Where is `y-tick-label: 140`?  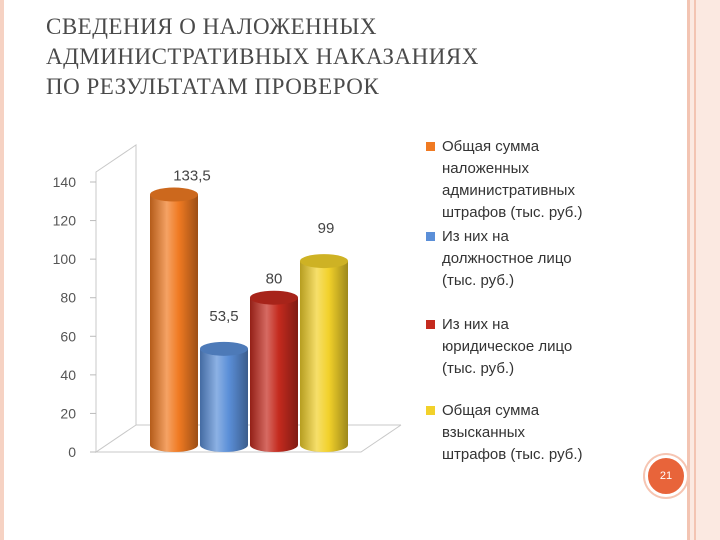 y-tick-label: 140 is located at coordinates (65, 182).